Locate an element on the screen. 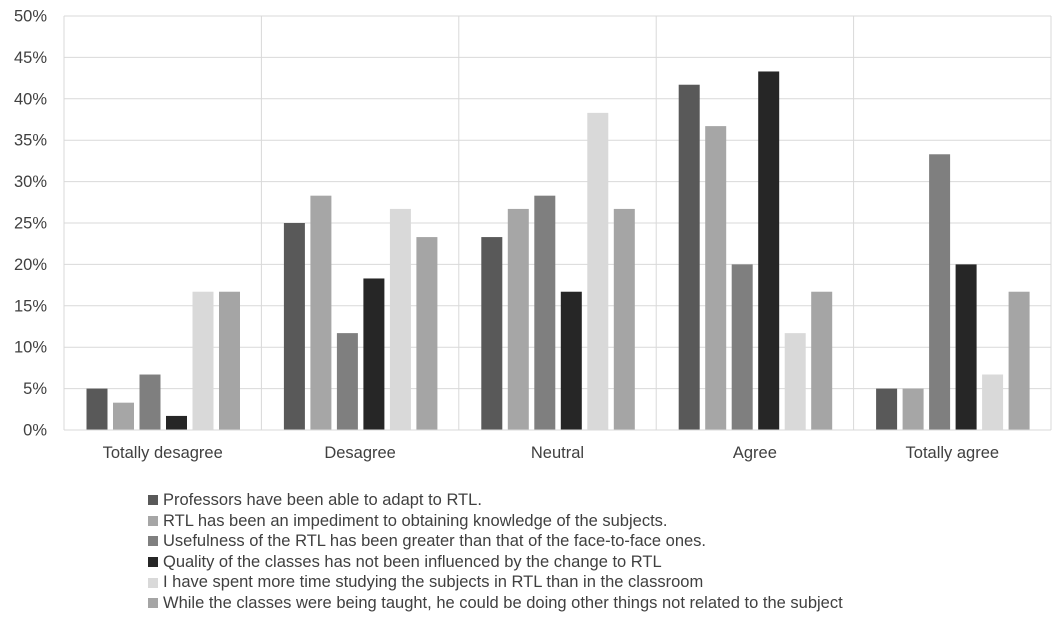 The height and width of the screenshot is (625, 1053). y-tick-label: 50% is located at coordinates (30, 17).